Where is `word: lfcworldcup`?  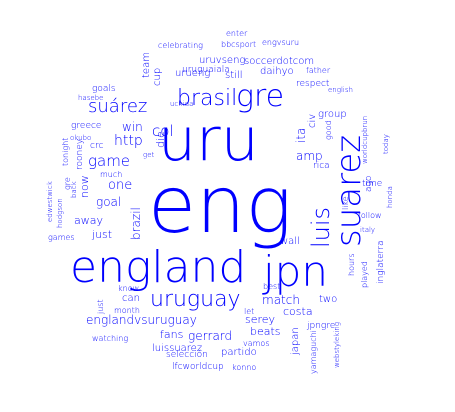 word: lfcworldcup is located at coordinates (198, 367).